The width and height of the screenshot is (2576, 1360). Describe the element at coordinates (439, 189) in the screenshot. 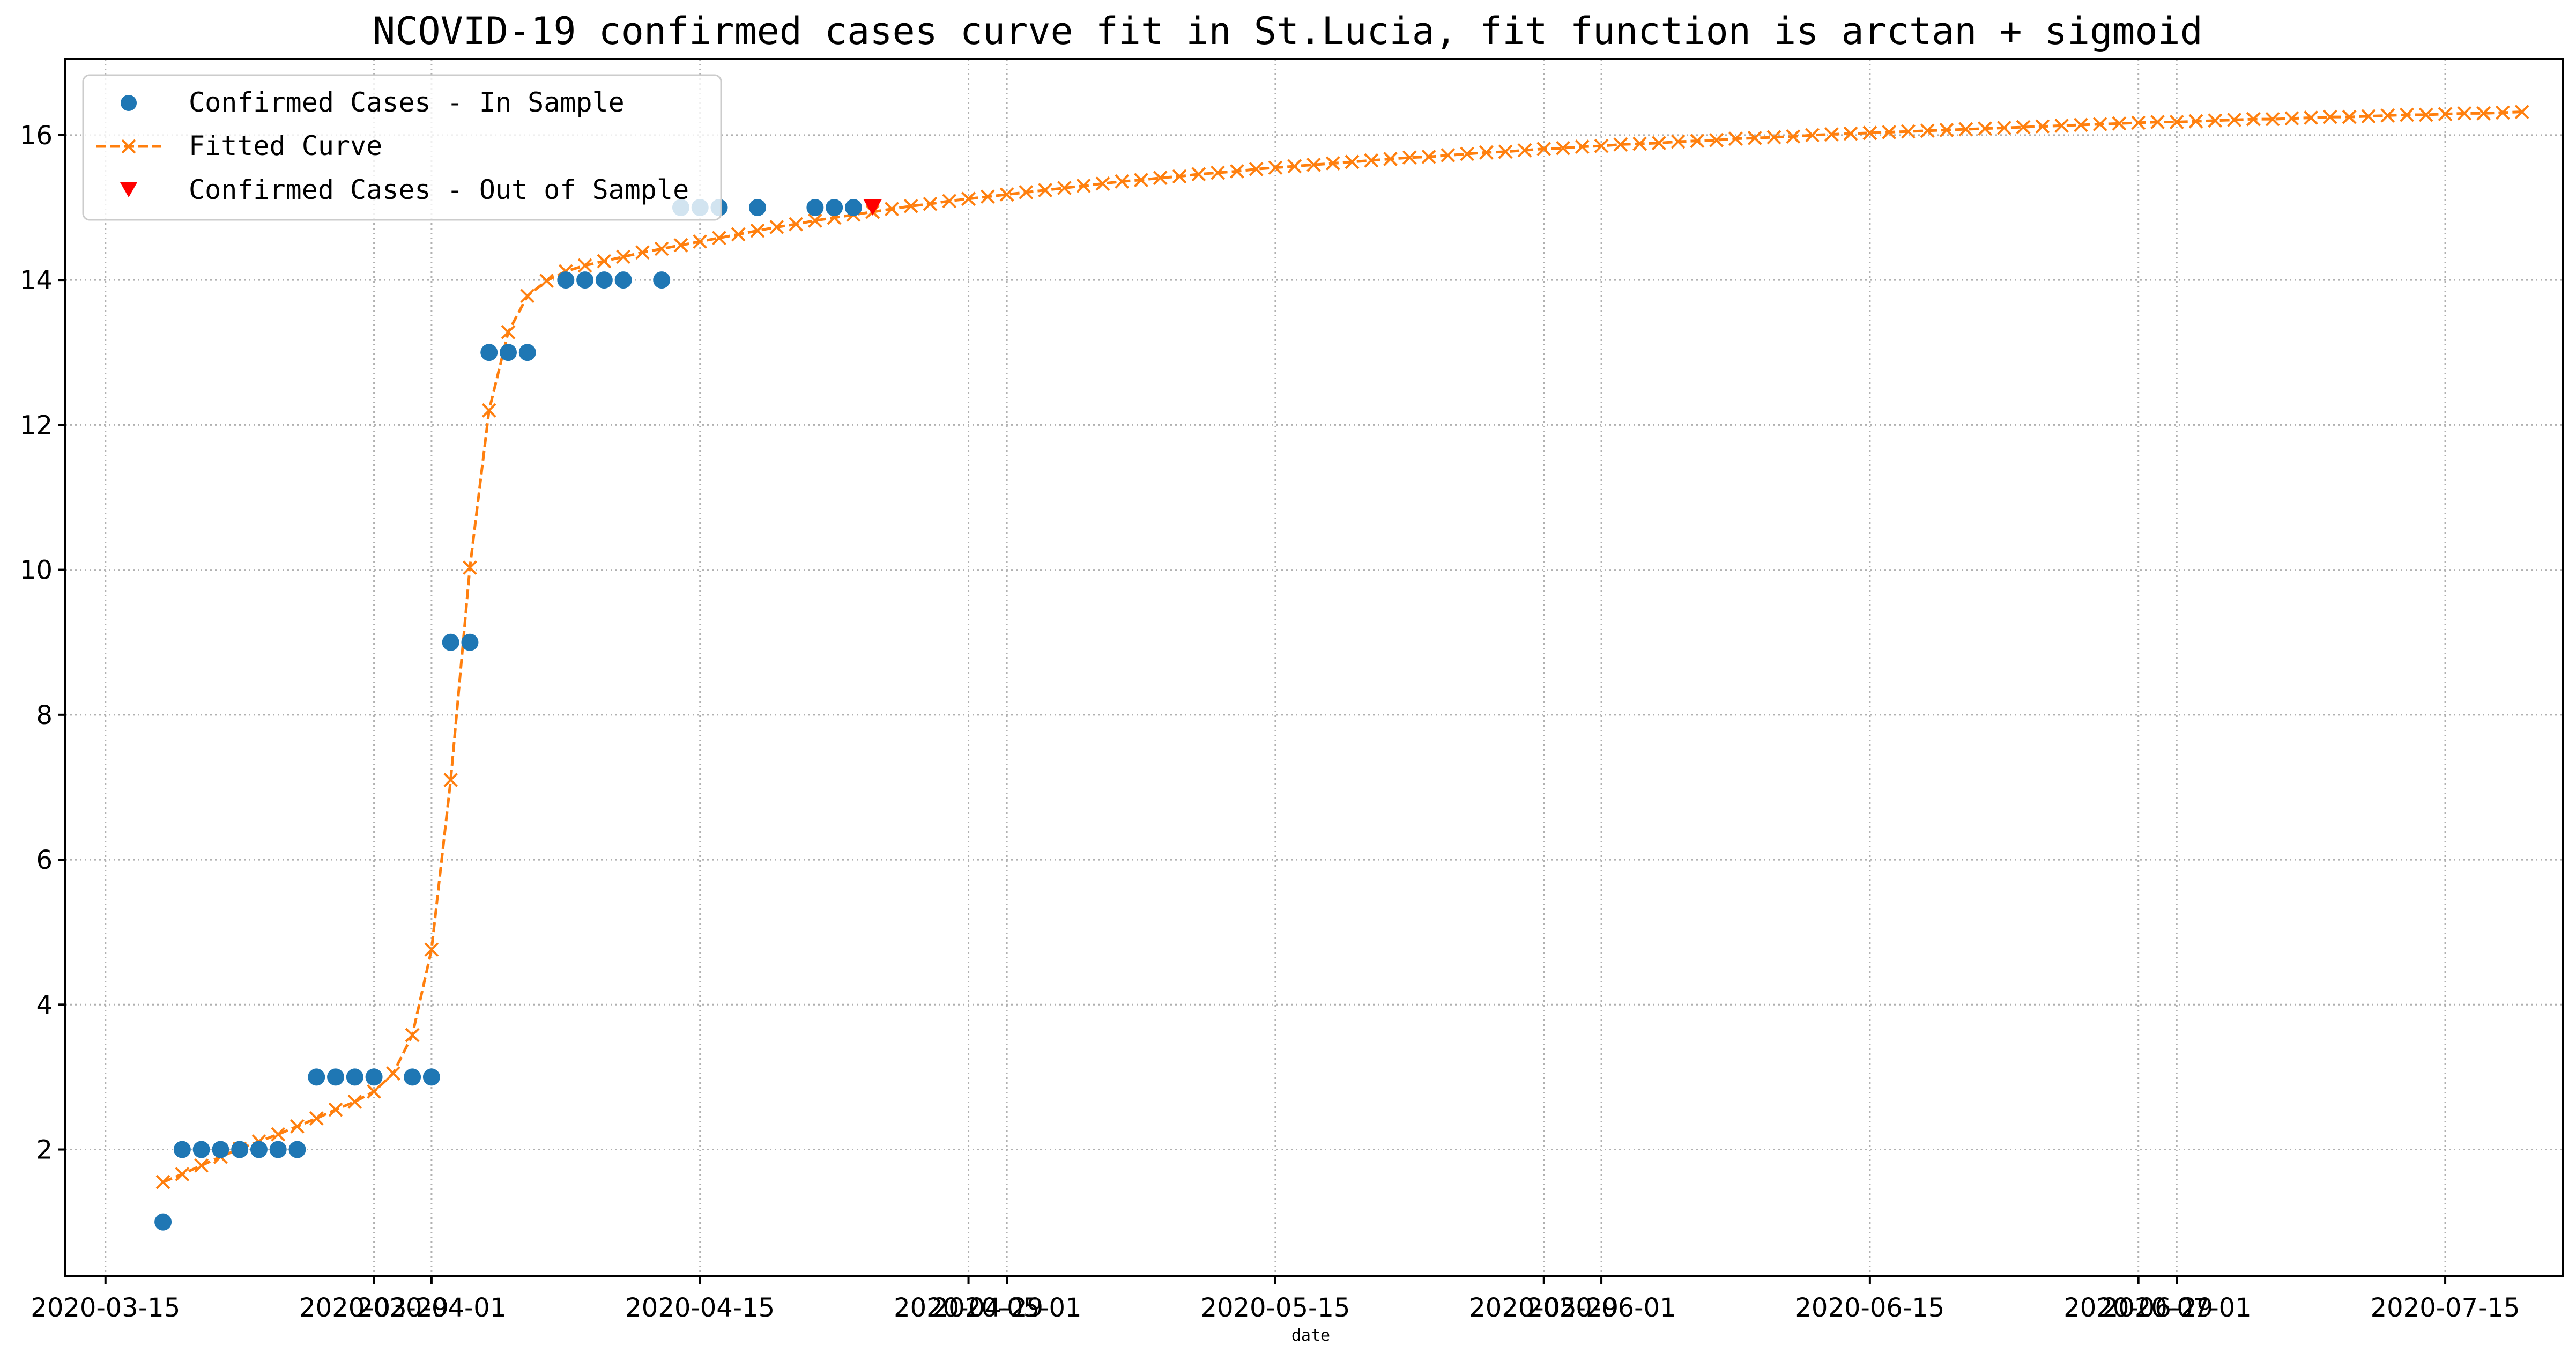

I see `legend-label-out-of-sample: Confirmed Cases - Out of Sample` at that location.